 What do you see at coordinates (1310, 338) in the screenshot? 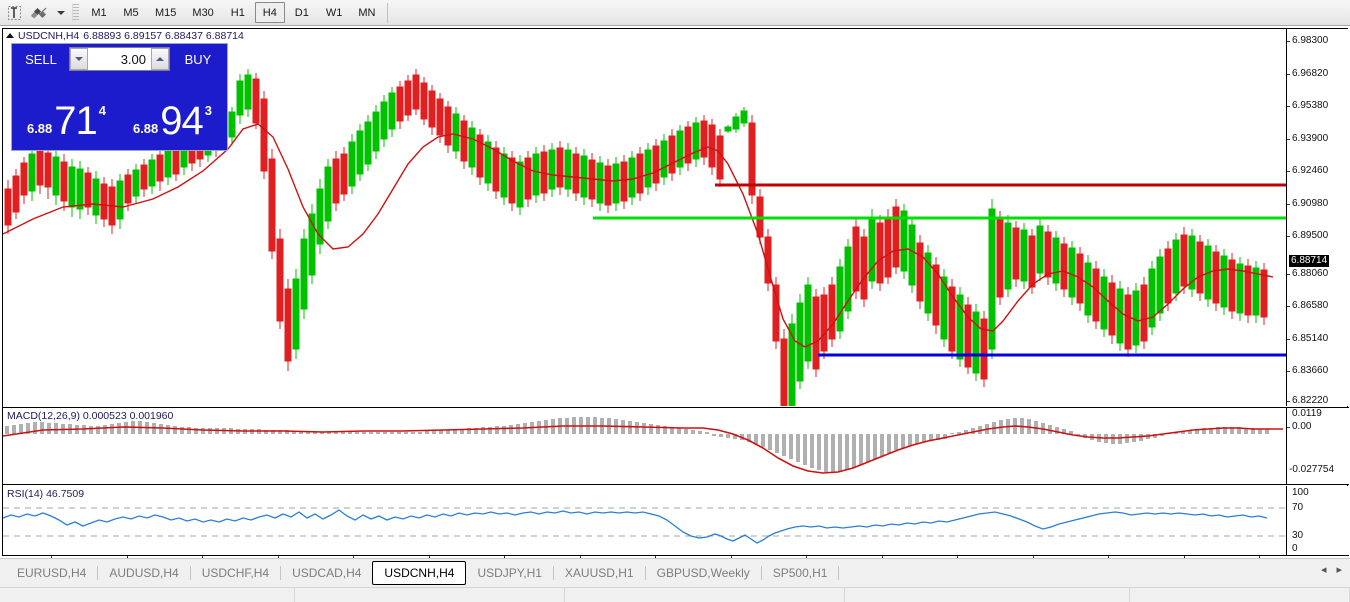
I see `price-label-9: 6.85140` at bounding box center [1310, 338].